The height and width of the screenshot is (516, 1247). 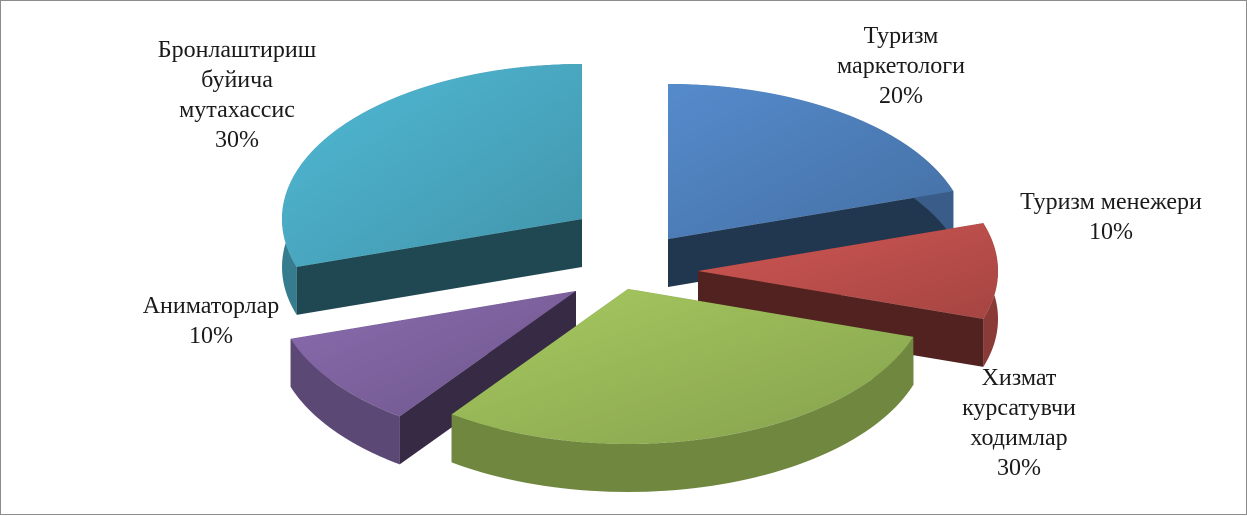 I want to click on data-label-category: Туризм менежери, so click(x=1111, y=202).